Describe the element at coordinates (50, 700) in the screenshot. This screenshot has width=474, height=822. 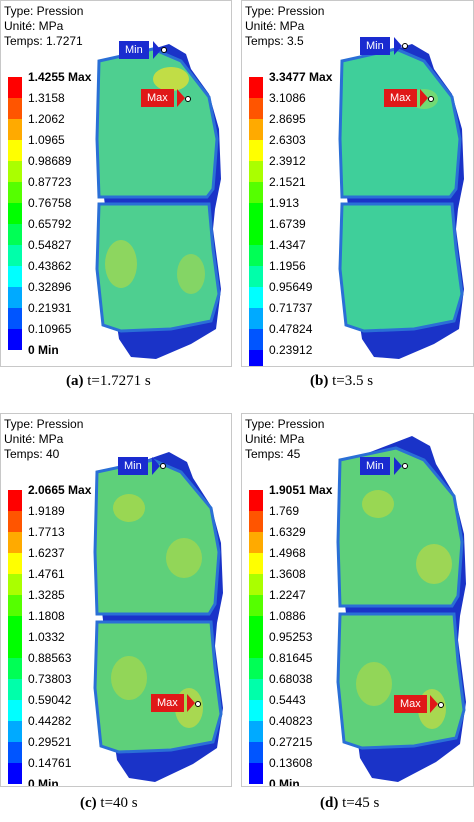
I see `legend-tick-label: 0.59042` at that location.